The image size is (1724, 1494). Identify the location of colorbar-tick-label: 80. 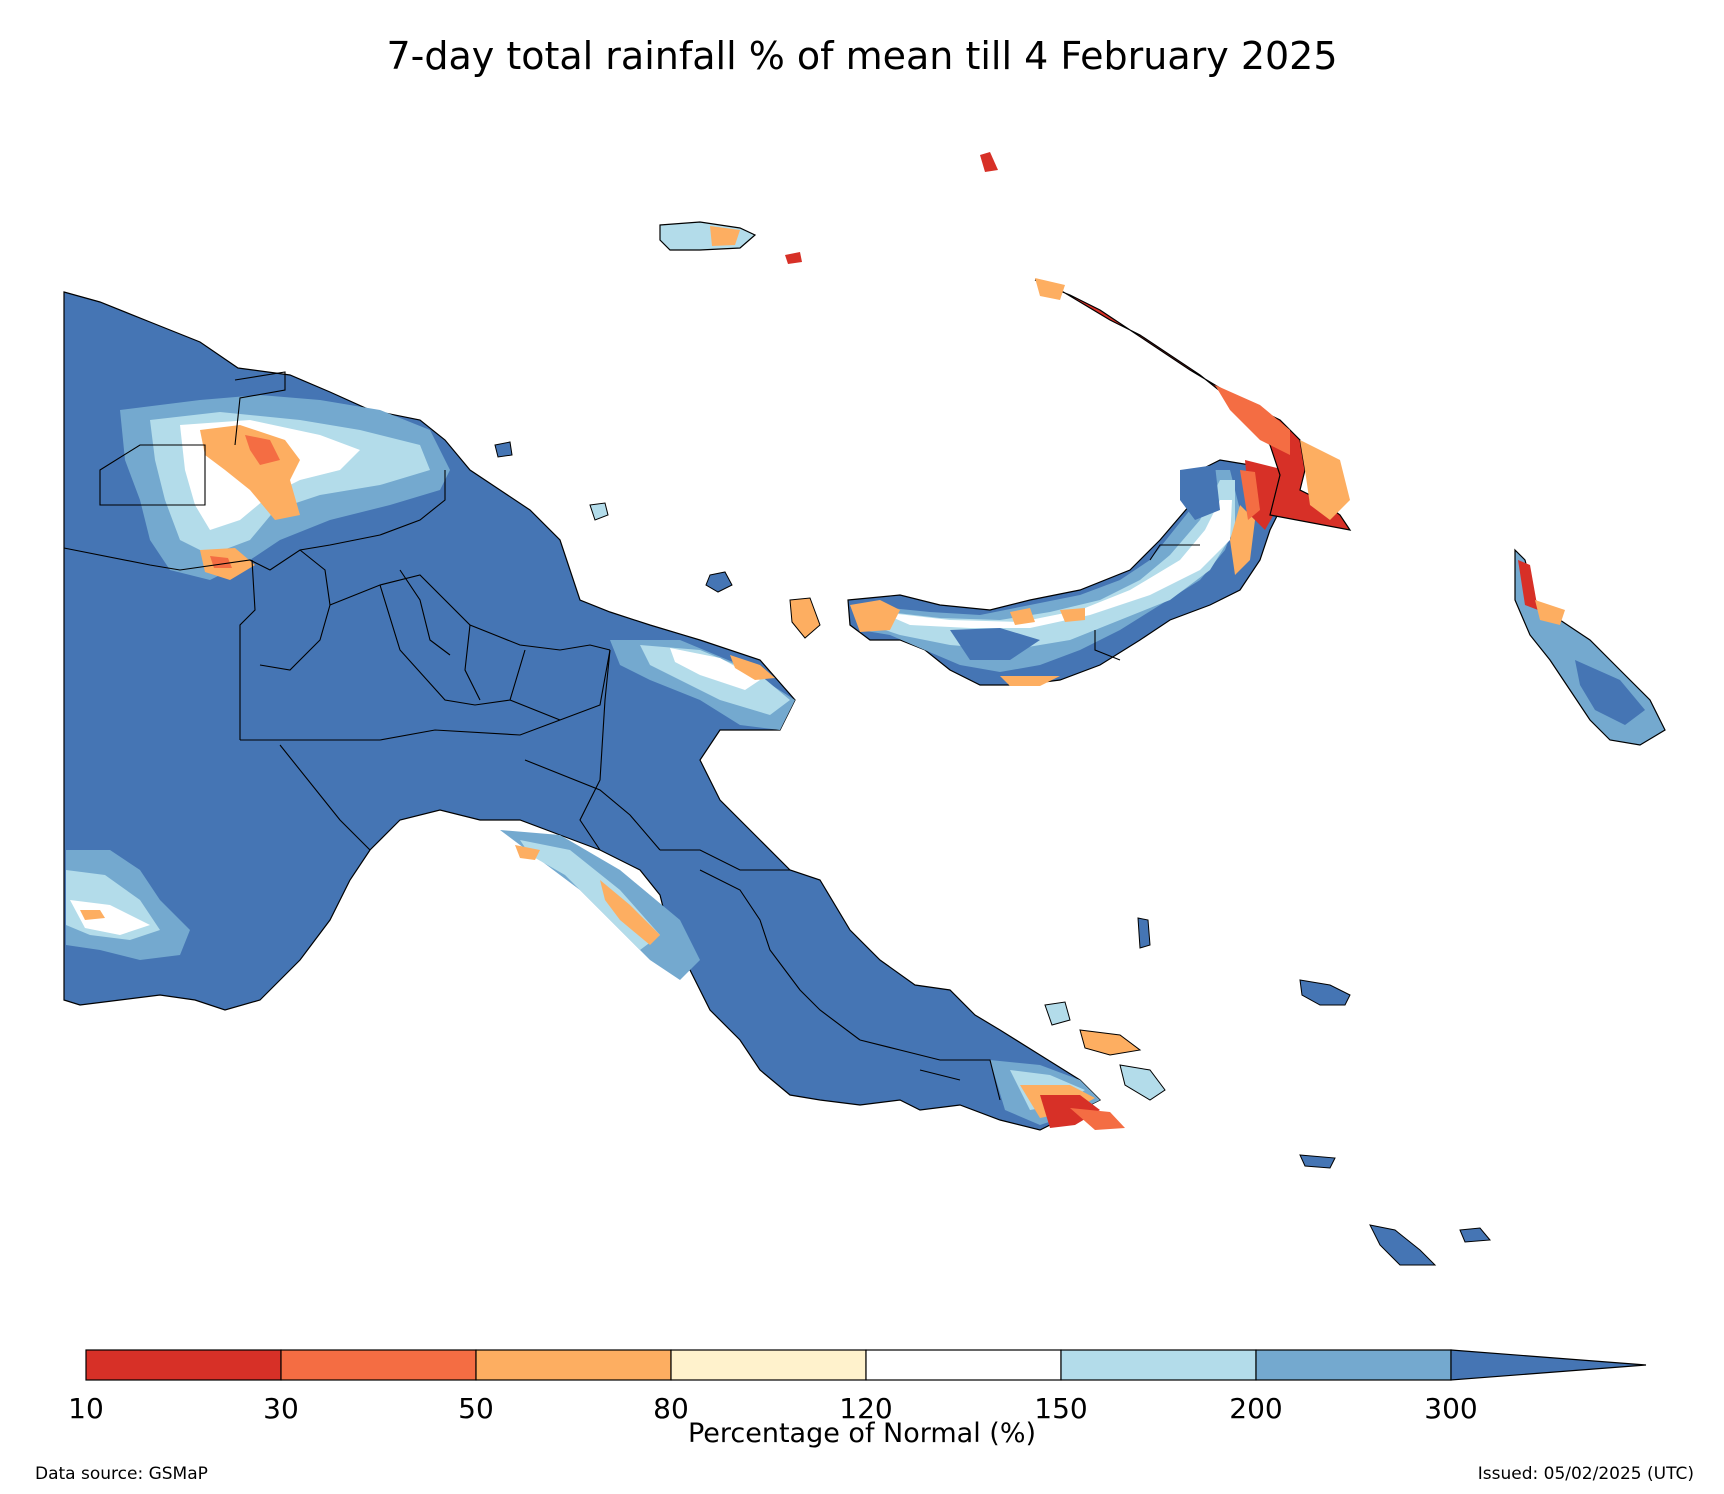
(671, 1408).